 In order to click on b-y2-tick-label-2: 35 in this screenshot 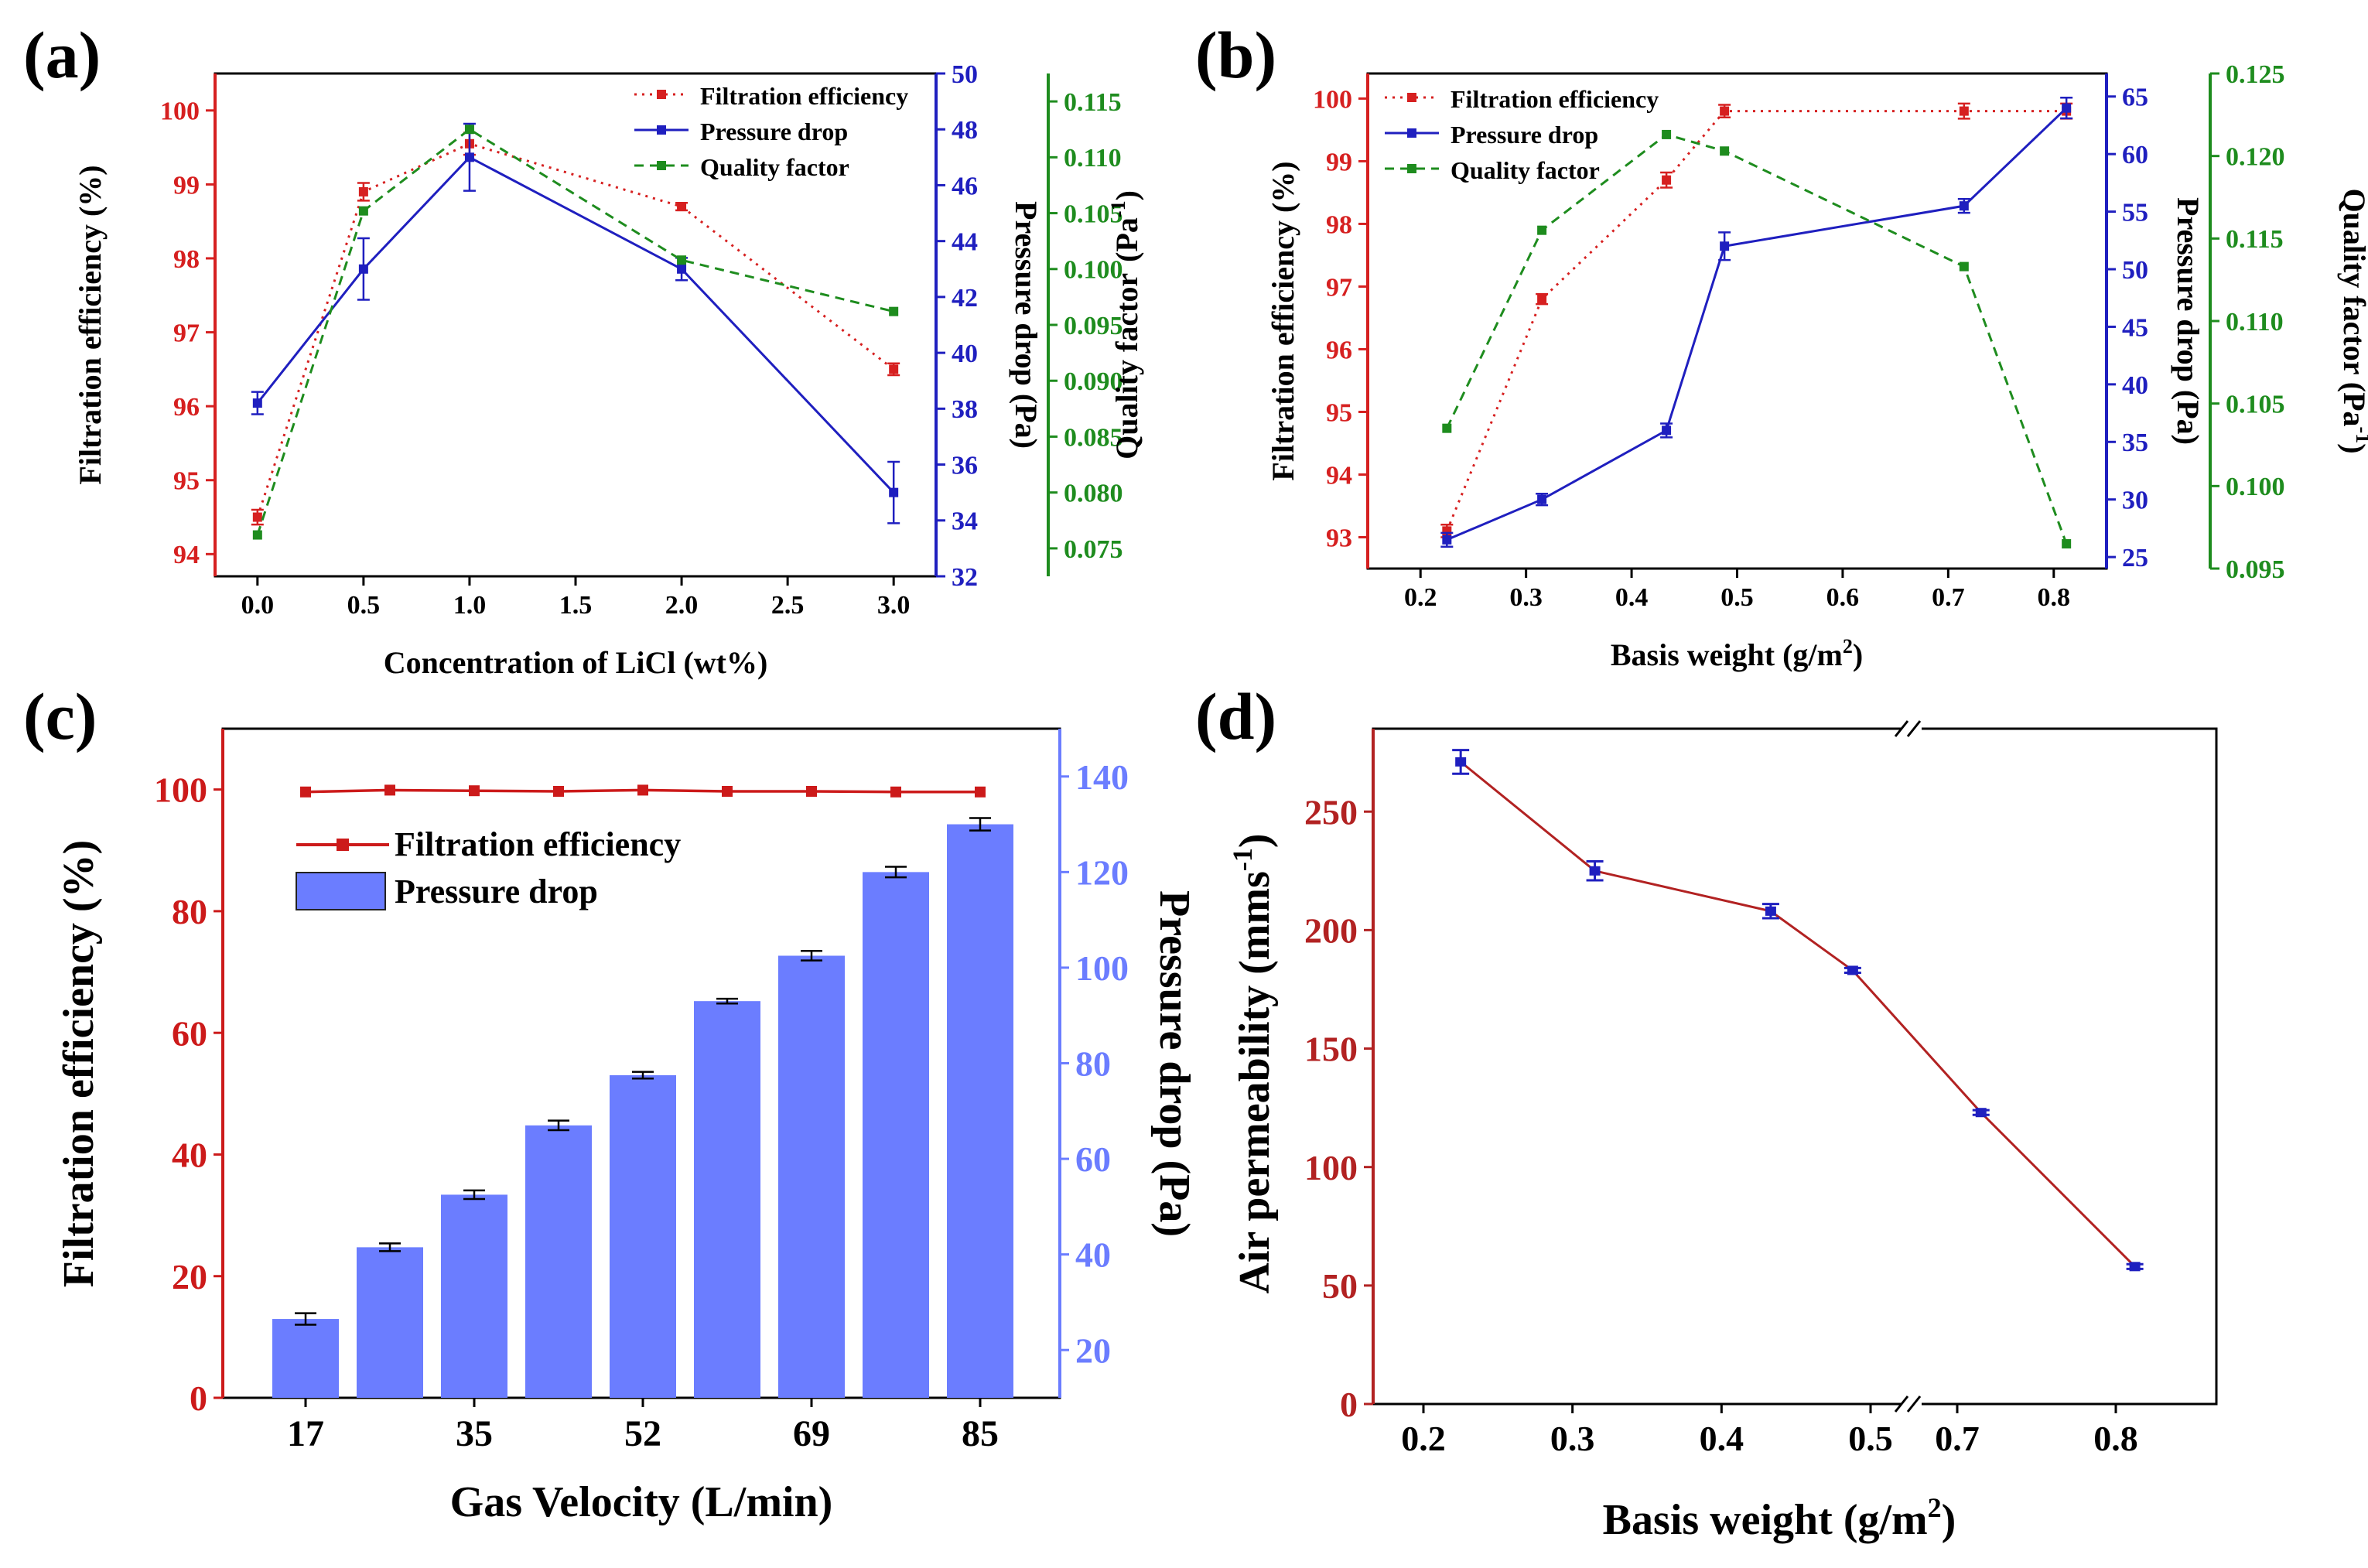, I will do `click(2135, 443)`.